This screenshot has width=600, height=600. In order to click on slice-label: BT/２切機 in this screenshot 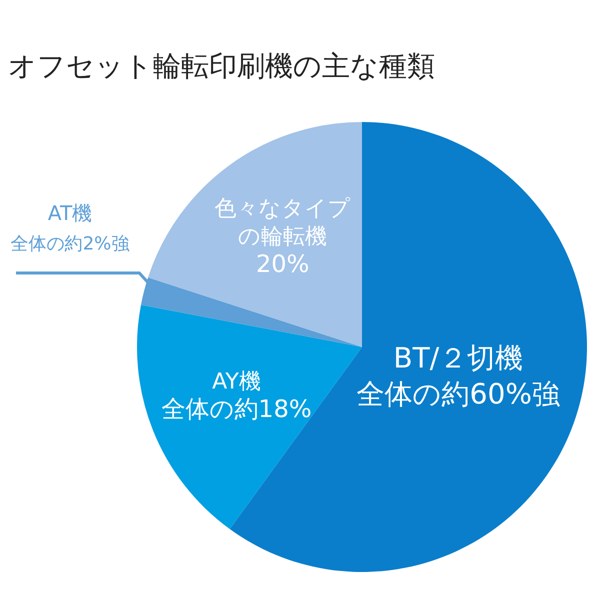, I will do `click(458, 358)`.